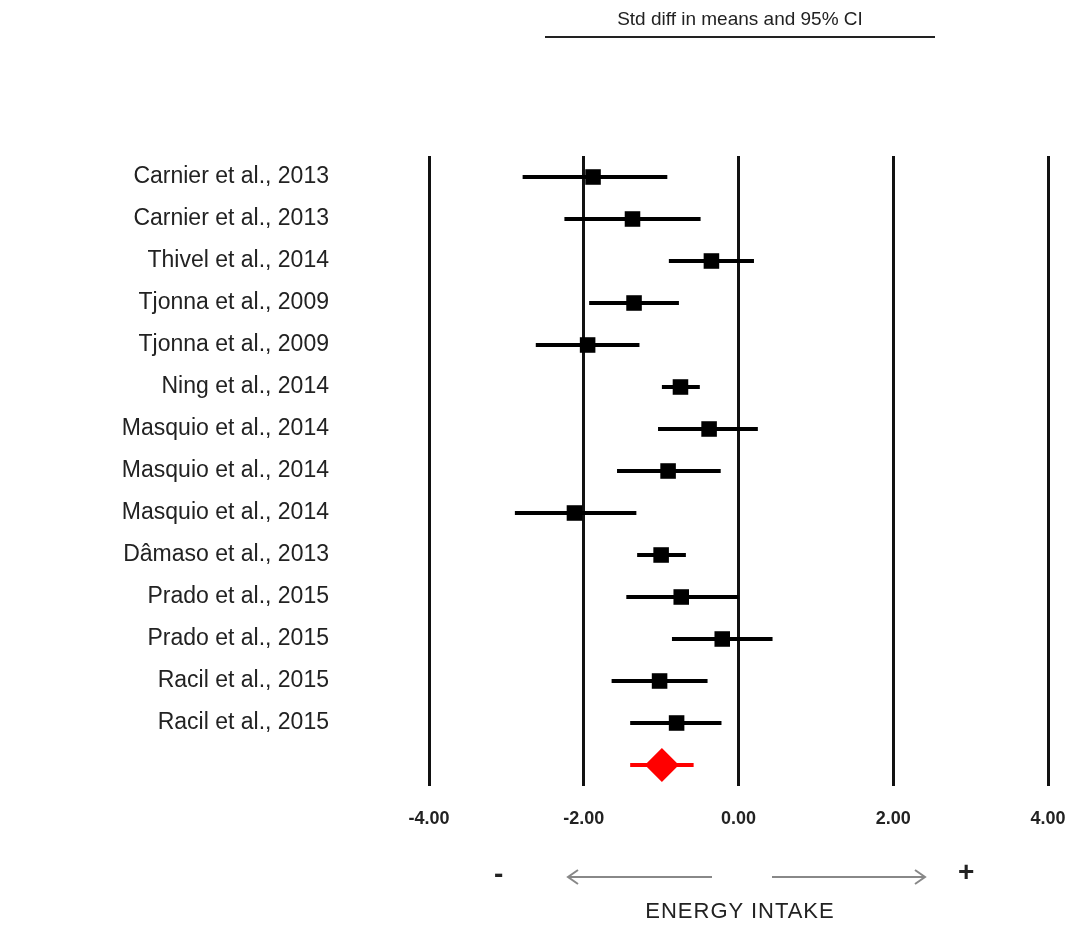  Describe the element at coordinates (738, 817) in the screenshot. I see `x-tick-label: 0.00` at that location.